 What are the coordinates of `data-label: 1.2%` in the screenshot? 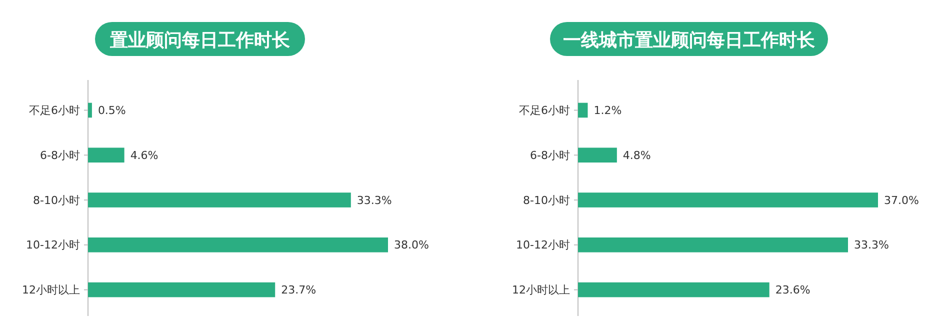 It's located at (608, 111).